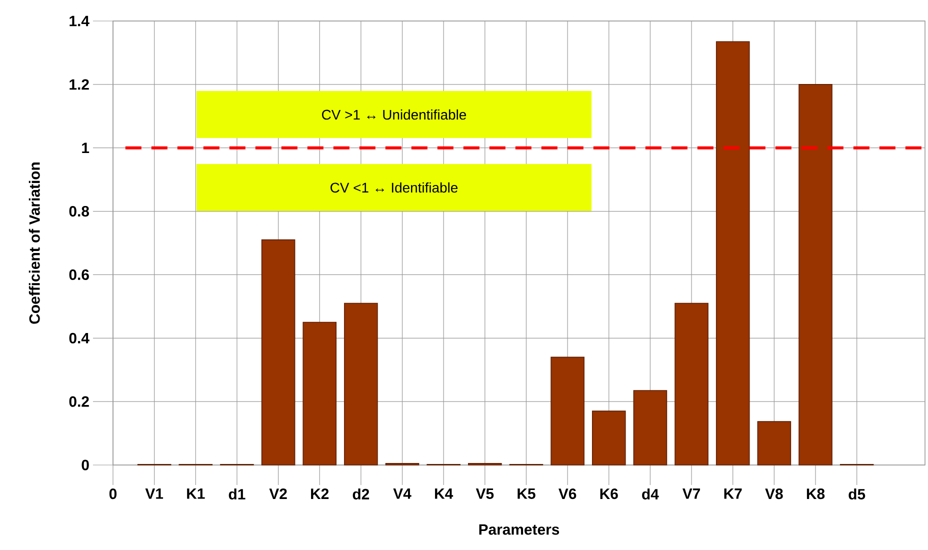  I want to click on x-tick-label: d1, so click(237, 494).